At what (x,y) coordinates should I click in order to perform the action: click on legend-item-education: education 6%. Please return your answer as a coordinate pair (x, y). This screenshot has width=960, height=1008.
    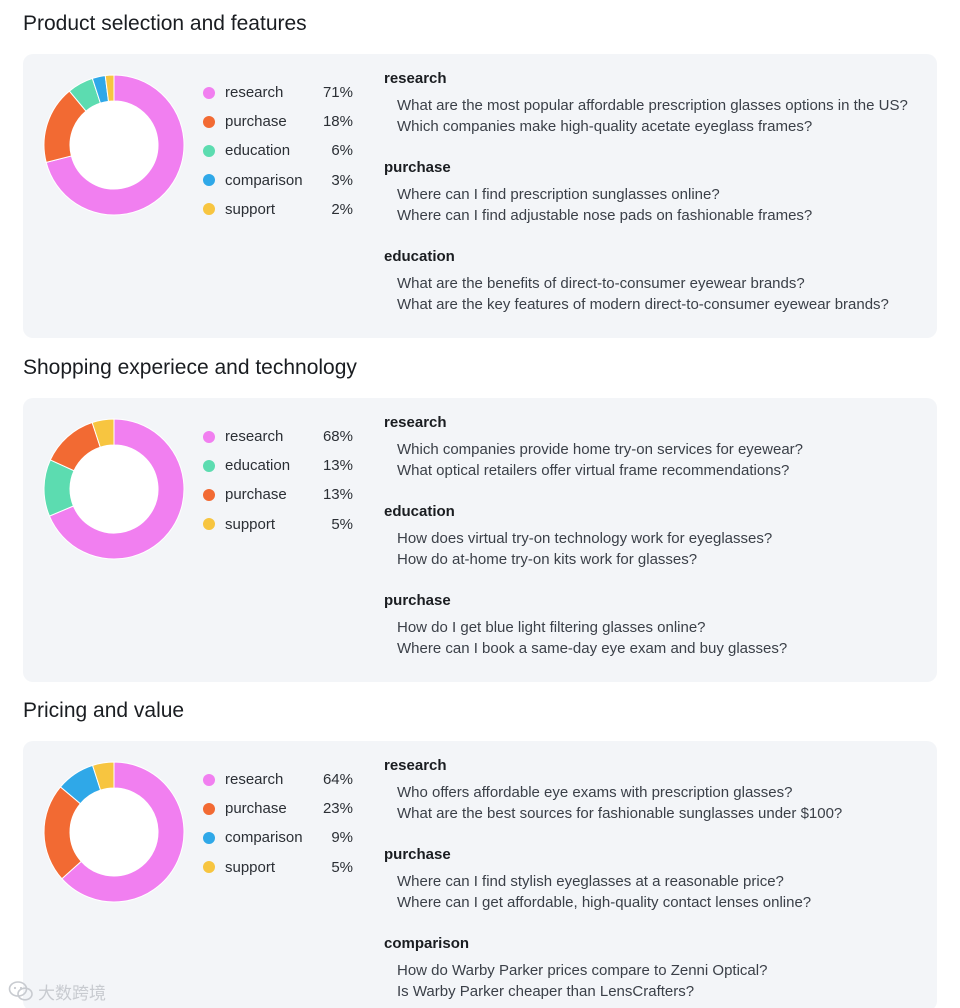
    Looking at the image, I should click on (278, 150).